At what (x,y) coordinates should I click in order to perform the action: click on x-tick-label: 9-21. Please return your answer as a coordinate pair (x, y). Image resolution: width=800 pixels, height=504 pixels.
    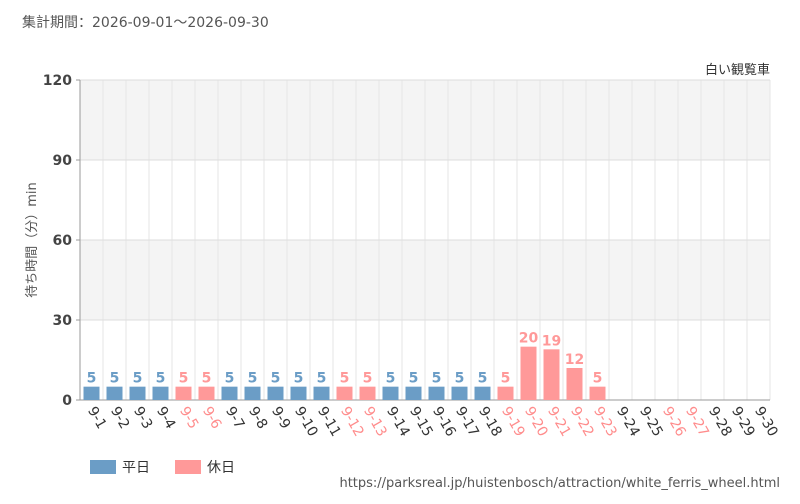
    Looking at the image, I should click on (559, 422).